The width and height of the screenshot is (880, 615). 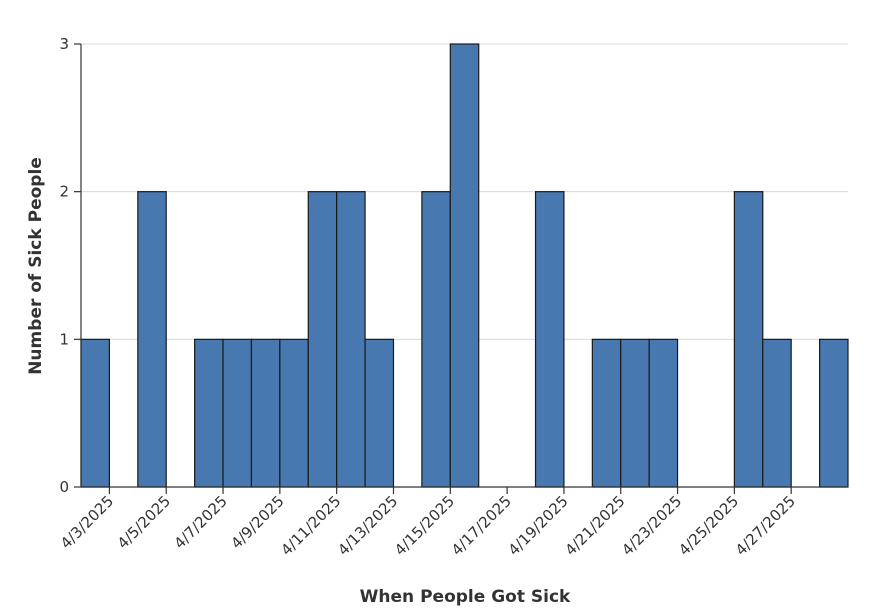 I want to click on x-tick-label: 4/21/2025, so click(x=594, y=525).